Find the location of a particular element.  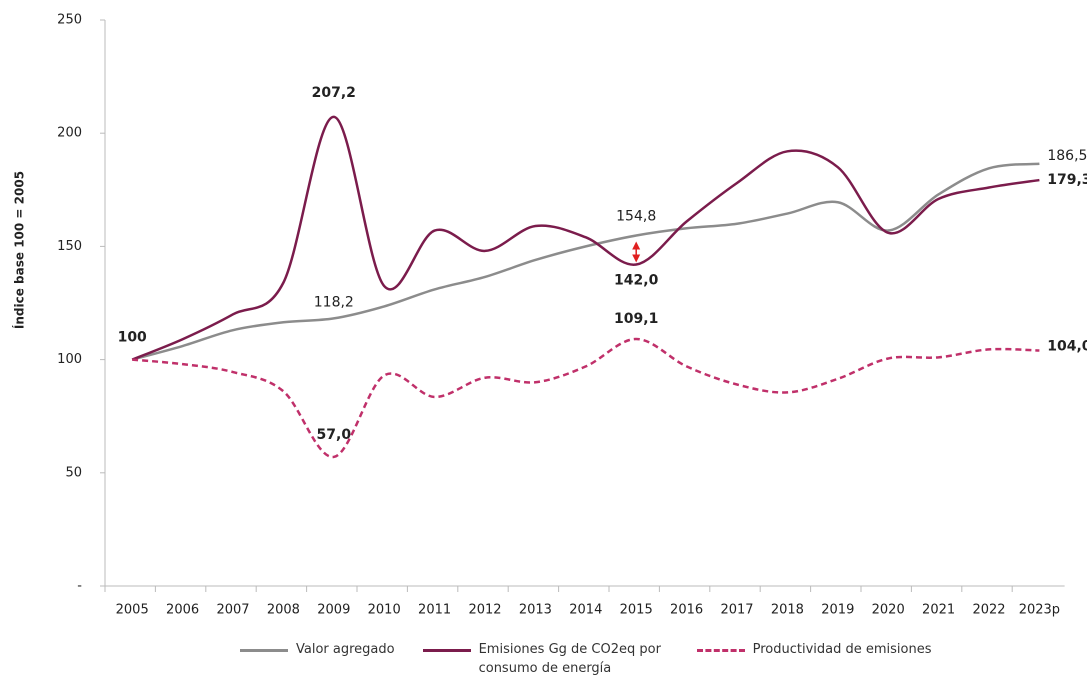

y-tick-label: - is located at coordinates (79, 586).